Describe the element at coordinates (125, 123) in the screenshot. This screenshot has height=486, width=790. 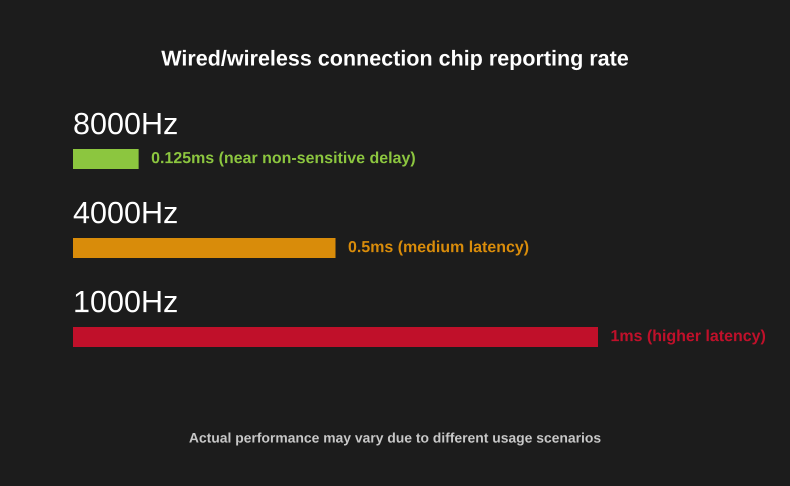
I see `y-tick-label: 8000Hz` at that location.